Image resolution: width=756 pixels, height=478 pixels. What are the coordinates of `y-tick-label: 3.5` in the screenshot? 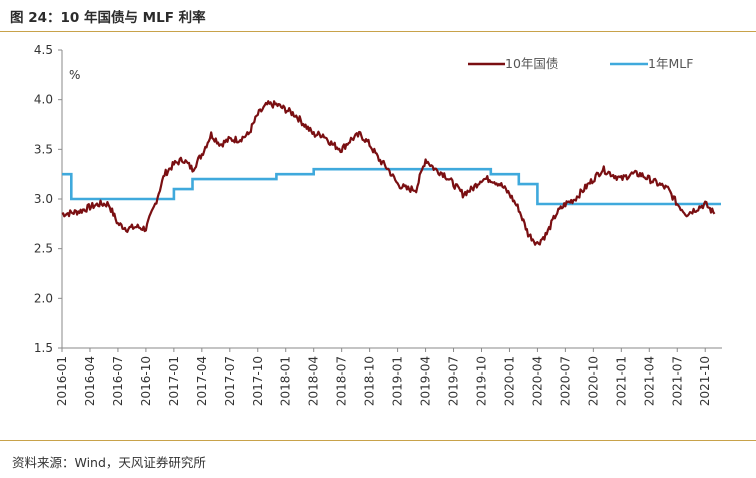 It's located at (43, 149).